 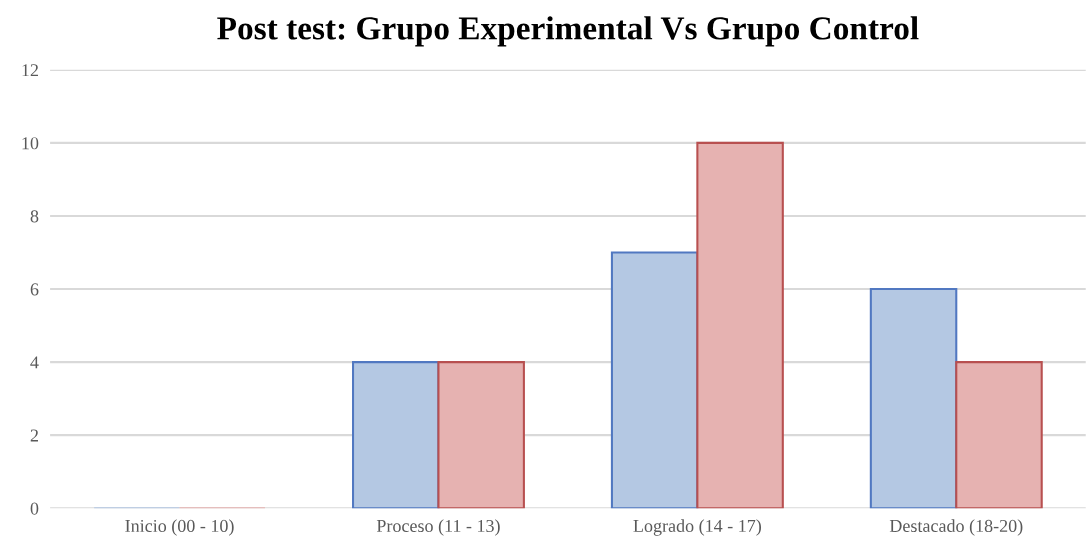 What do you see at coordinates (34, 435) in the screenshot?
I see `y-tick-label: 2` at bounding box center [34, 435].